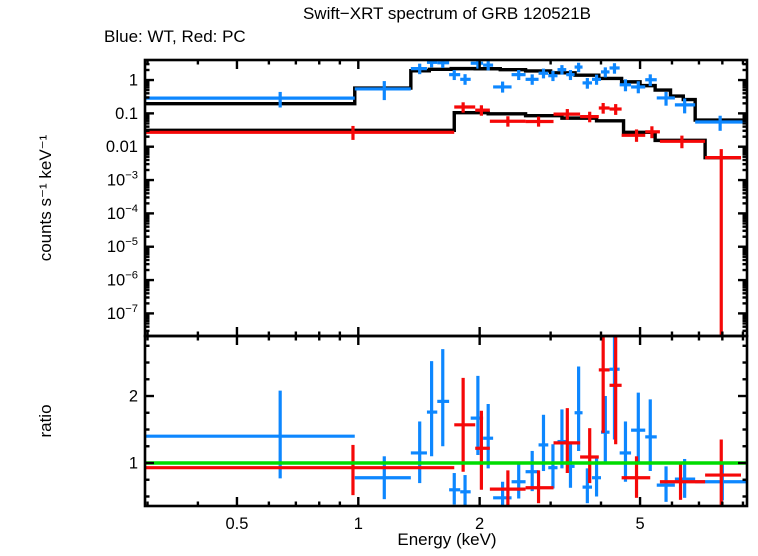  What do you see at coordinates (133, 81) in the screenshot?
I see `y-tick-label: 1` at bounding box center [133, 81].